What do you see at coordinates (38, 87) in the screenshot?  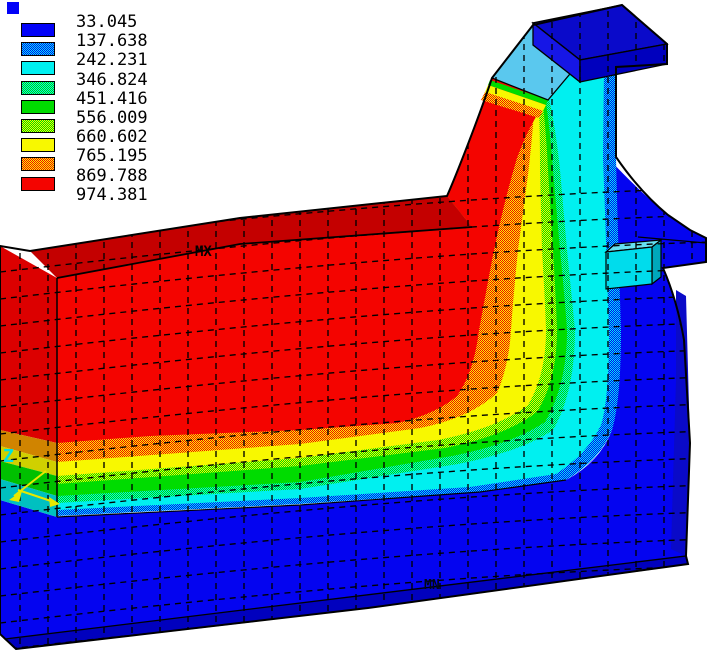 I see `legend-swatch-cyan-green` at bounding box center [38, 87].